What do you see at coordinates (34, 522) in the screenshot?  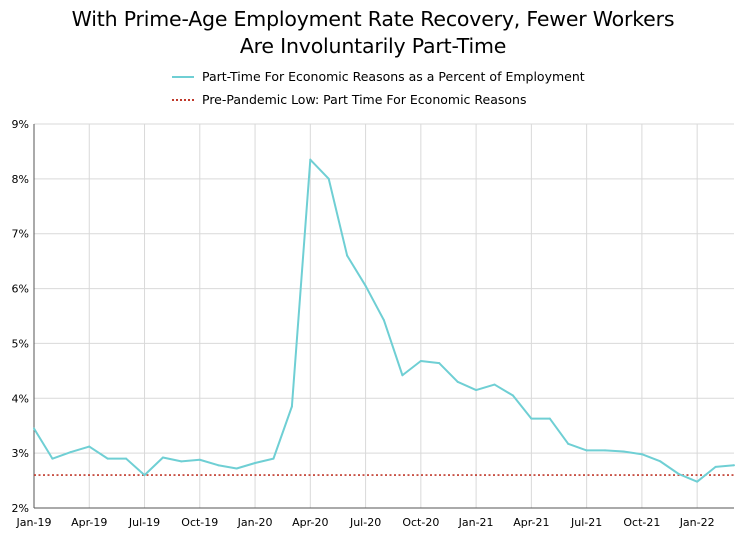 I see `x-tick-label: Jan-19` at bounding box center [34, 522].